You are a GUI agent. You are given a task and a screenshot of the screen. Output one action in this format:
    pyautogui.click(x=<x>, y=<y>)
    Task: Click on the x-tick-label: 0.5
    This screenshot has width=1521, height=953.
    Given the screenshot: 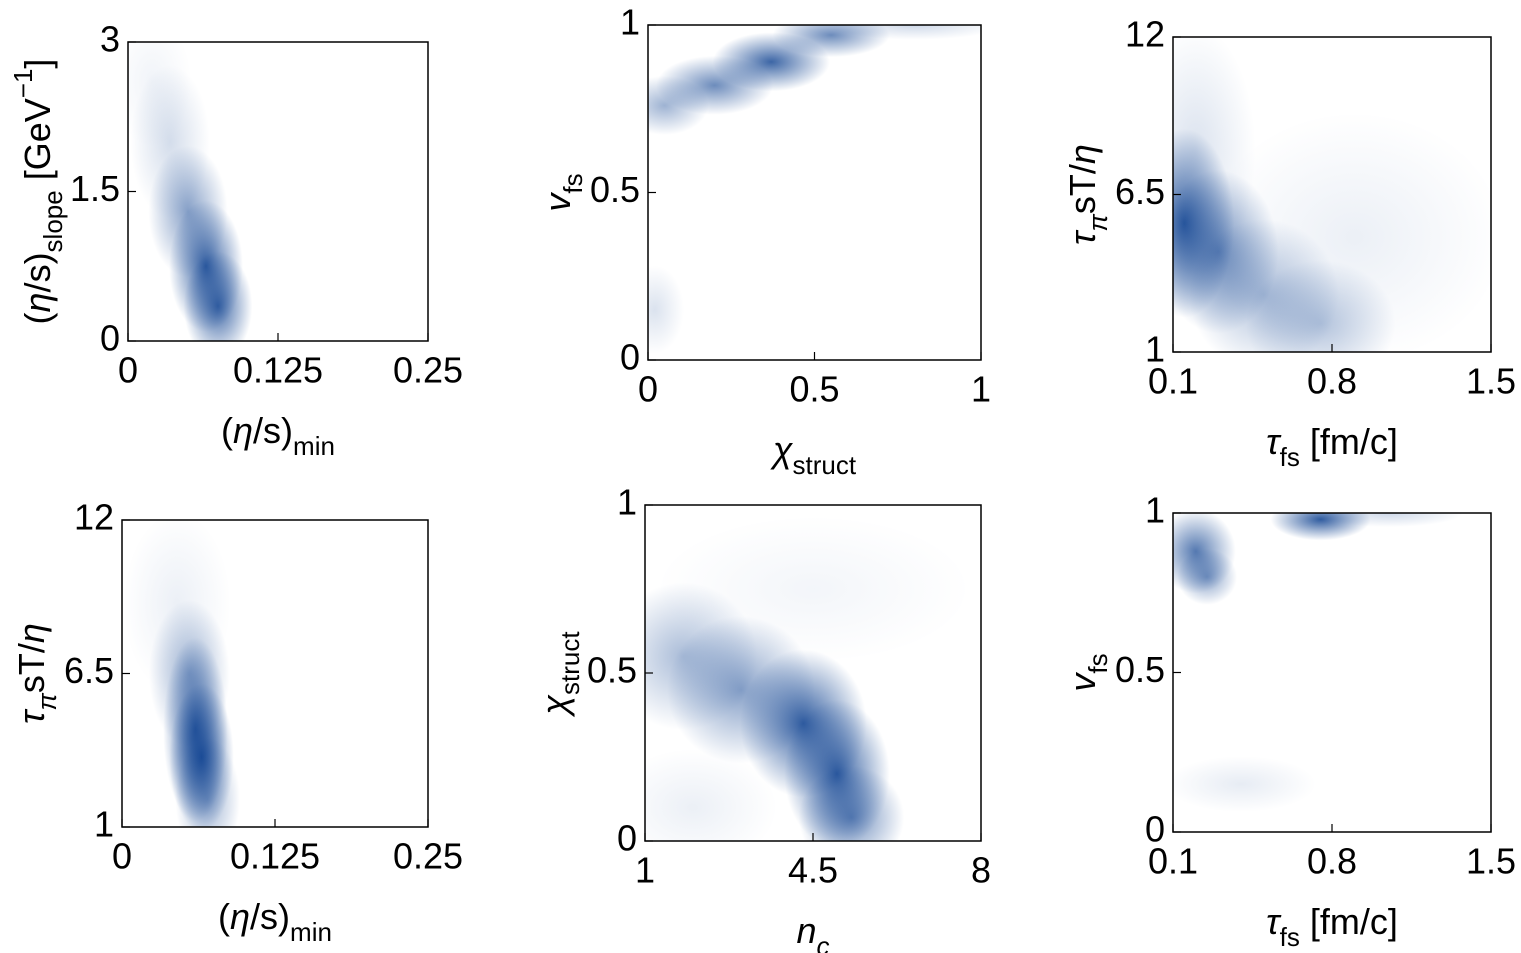 What is the action you would take?
    pyautogui.click(x=814, y=389)
    